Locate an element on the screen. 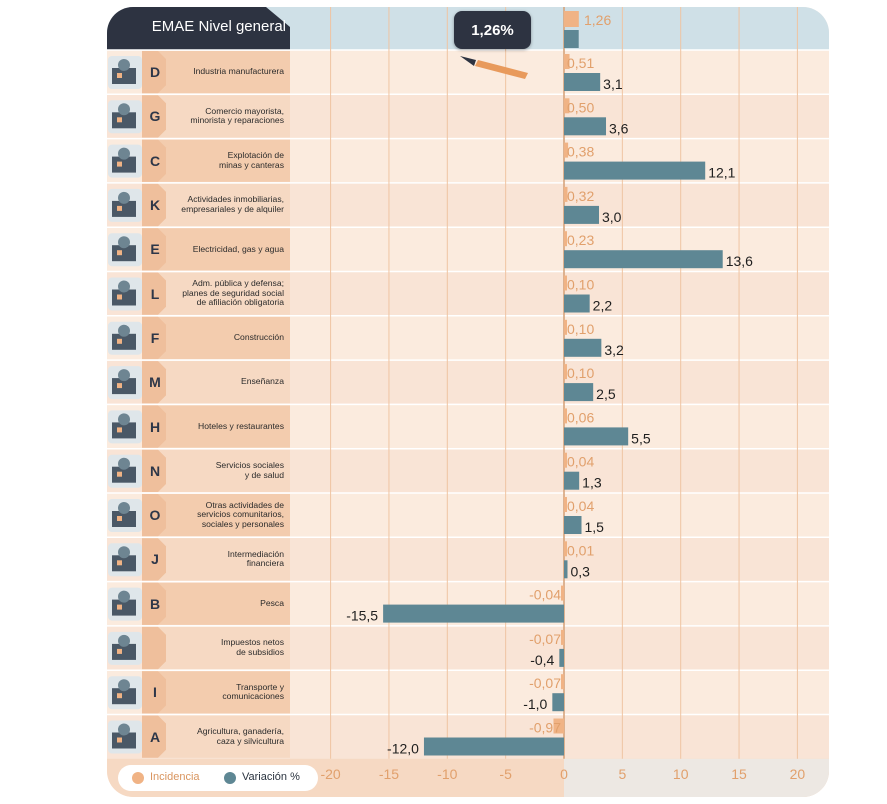  pencil-icon is located at coordinates (501, 69).